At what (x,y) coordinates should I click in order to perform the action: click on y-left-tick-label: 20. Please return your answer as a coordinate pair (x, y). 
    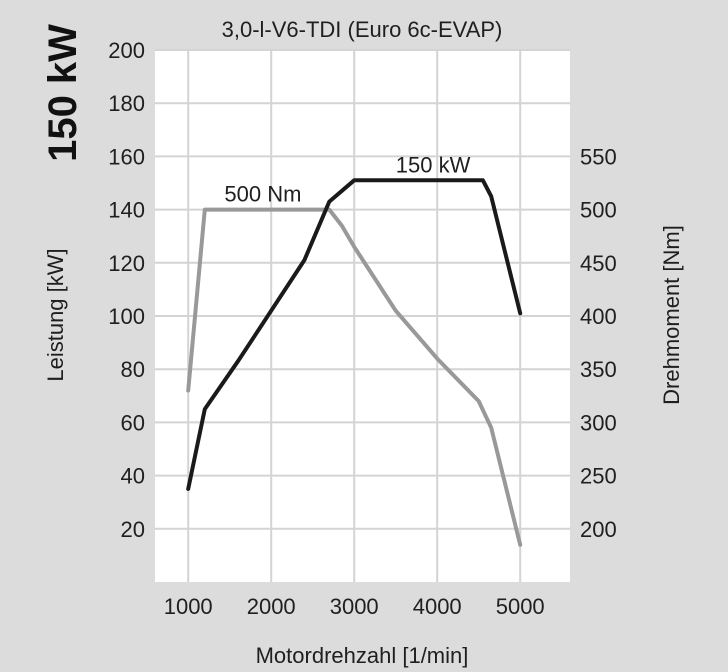
    Looking at the image, I should click on (133, 529).